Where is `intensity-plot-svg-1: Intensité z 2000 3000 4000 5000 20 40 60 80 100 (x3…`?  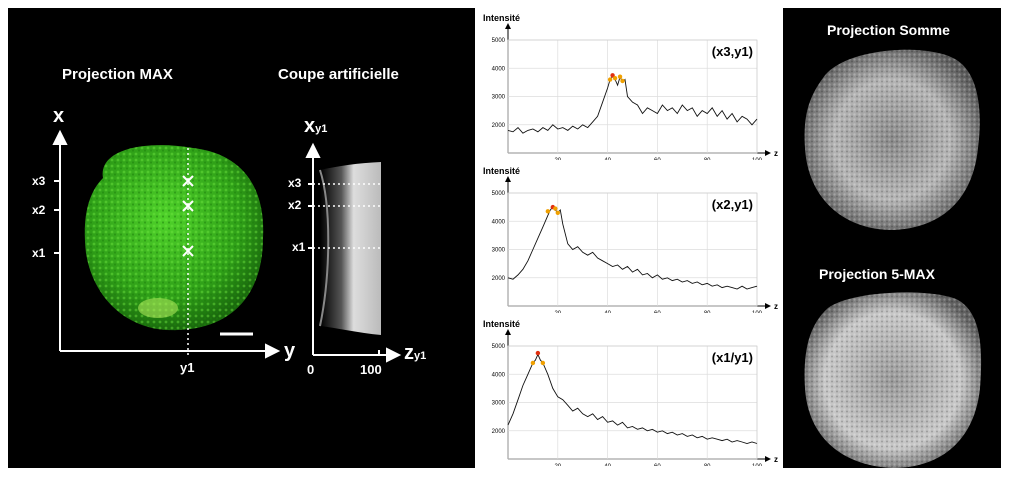
intensity-plot-svg-1: Intensité z 2000 3000 4000 5000 20 40 60 80 100 (x3… is located at coordinates (630, 86).